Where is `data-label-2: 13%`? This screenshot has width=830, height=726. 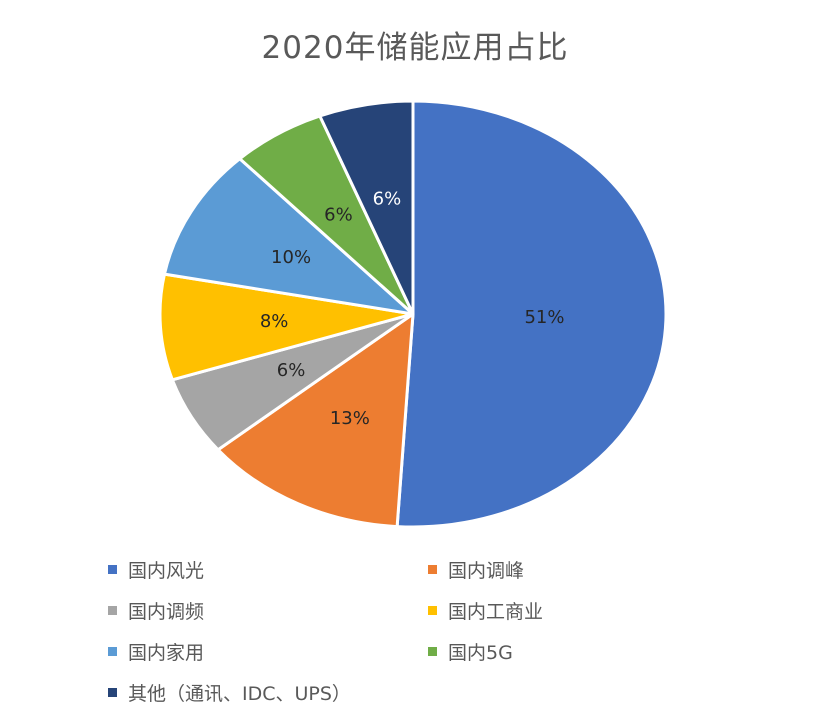 data-label-2: 13% is located at coordinates (350, 418).